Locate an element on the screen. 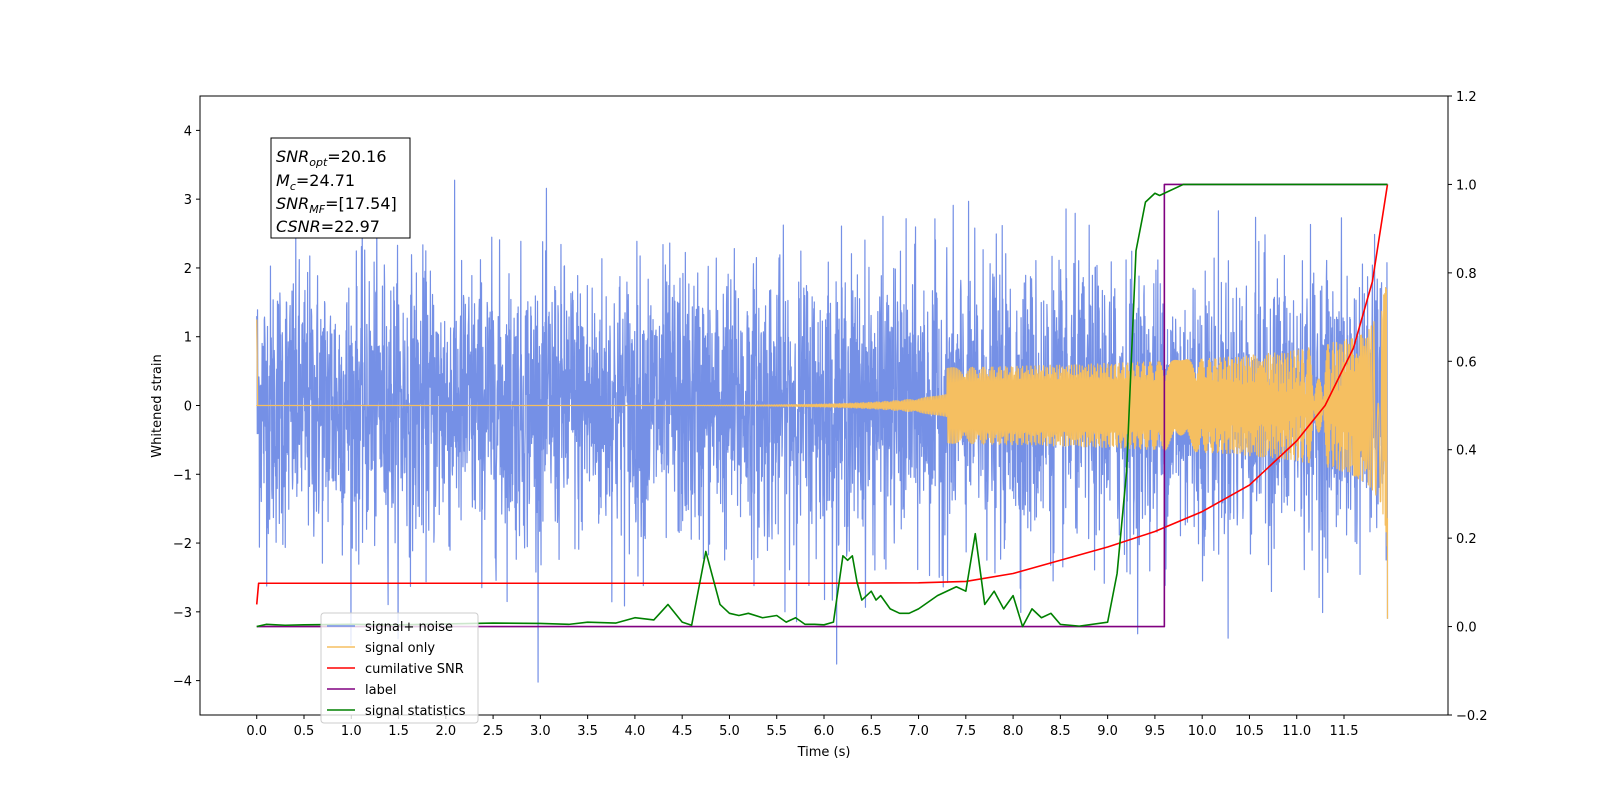  x-tick-label: 2.5 is located at coordinates (493, 731).